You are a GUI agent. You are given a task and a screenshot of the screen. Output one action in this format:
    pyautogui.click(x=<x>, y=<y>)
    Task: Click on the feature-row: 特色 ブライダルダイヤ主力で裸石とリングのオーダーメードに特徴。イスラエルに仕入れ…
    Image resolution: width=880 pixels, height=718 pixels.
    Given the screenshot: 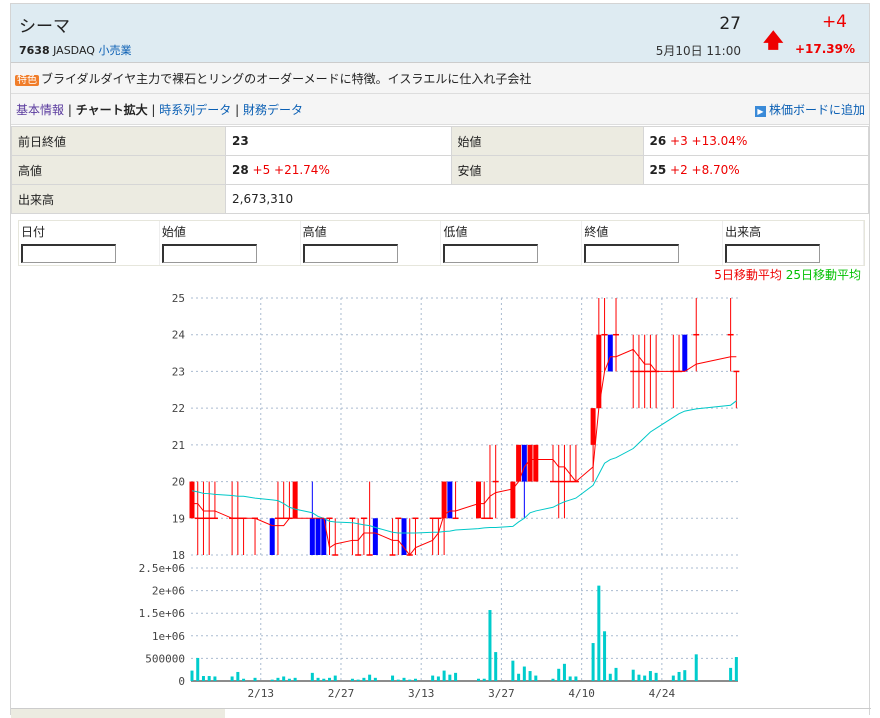 What is the action you would take?
    pyautogui.click(x=440, y=78)
    